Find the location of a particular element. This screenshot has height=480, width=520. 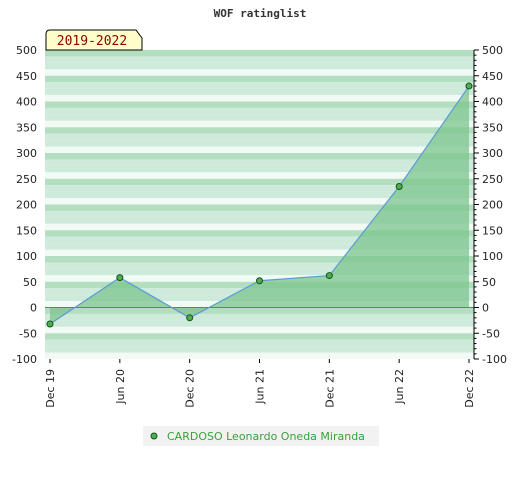

x-tick-label: Jun 20 is located at coordinates (120, 387).